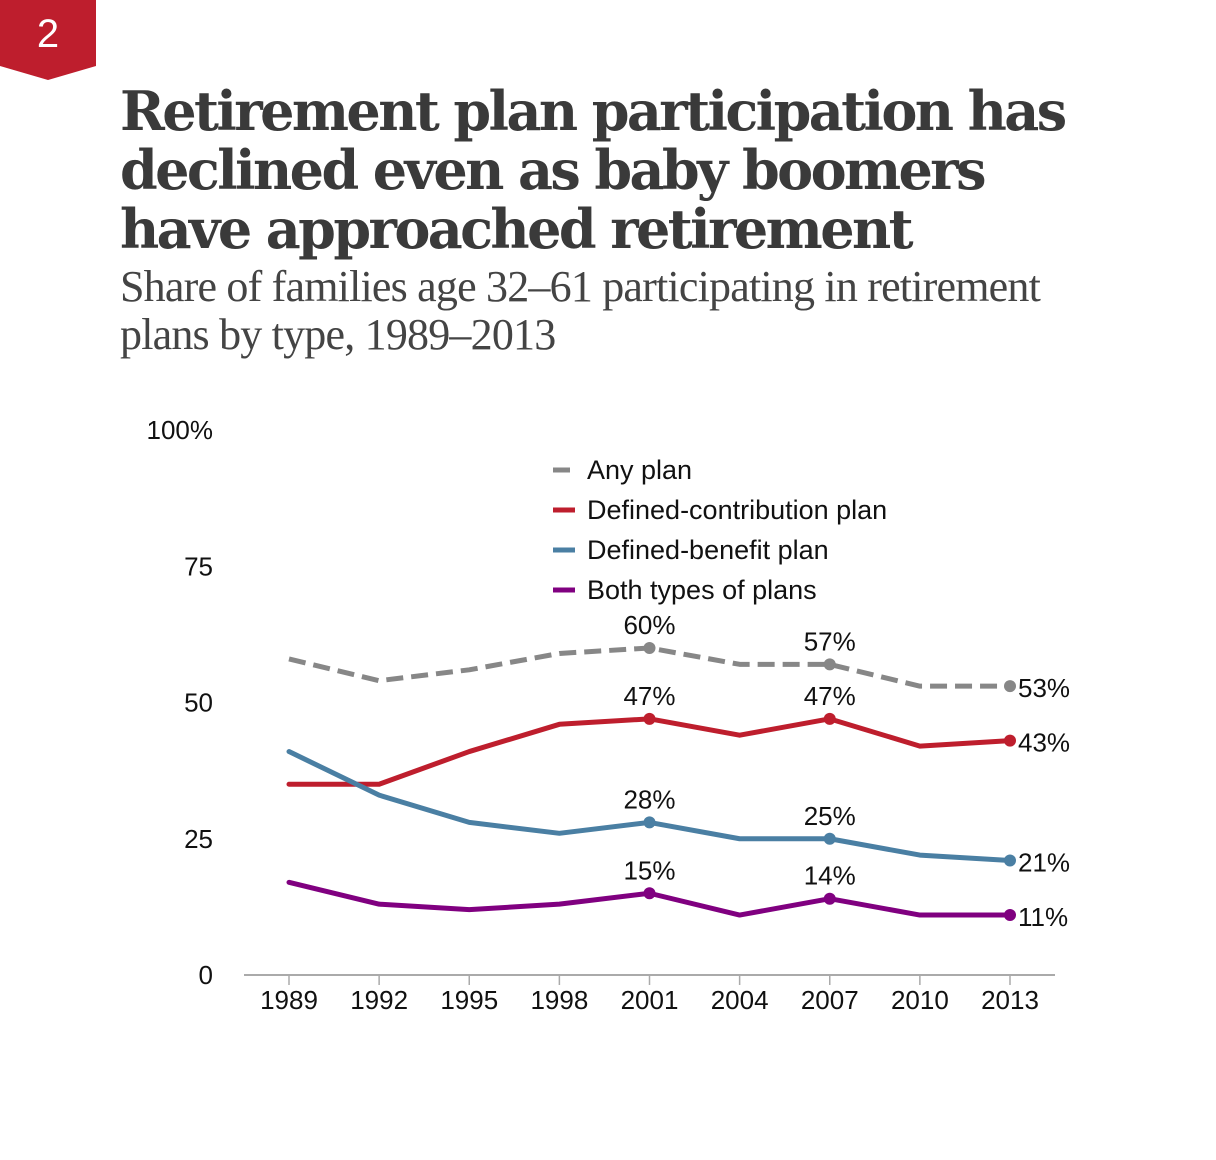 The width and height of the screenshot is (1216, 1160). Describe the element at coordinates (649, 799) in the screenshot. I see `data-label: 28%` at that location.